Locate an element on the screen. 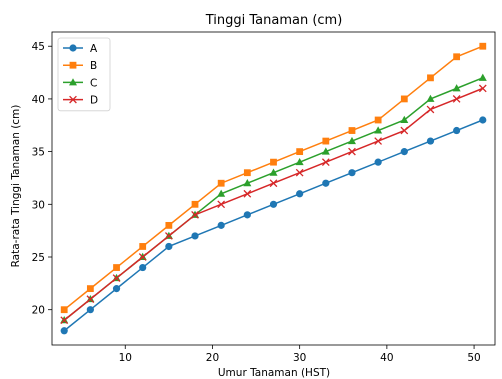 This screenshot has height=379, width=502. y-axis-label: Rata-rata Tinggi Tanaman (cm) is located at coordinates (16, 186).